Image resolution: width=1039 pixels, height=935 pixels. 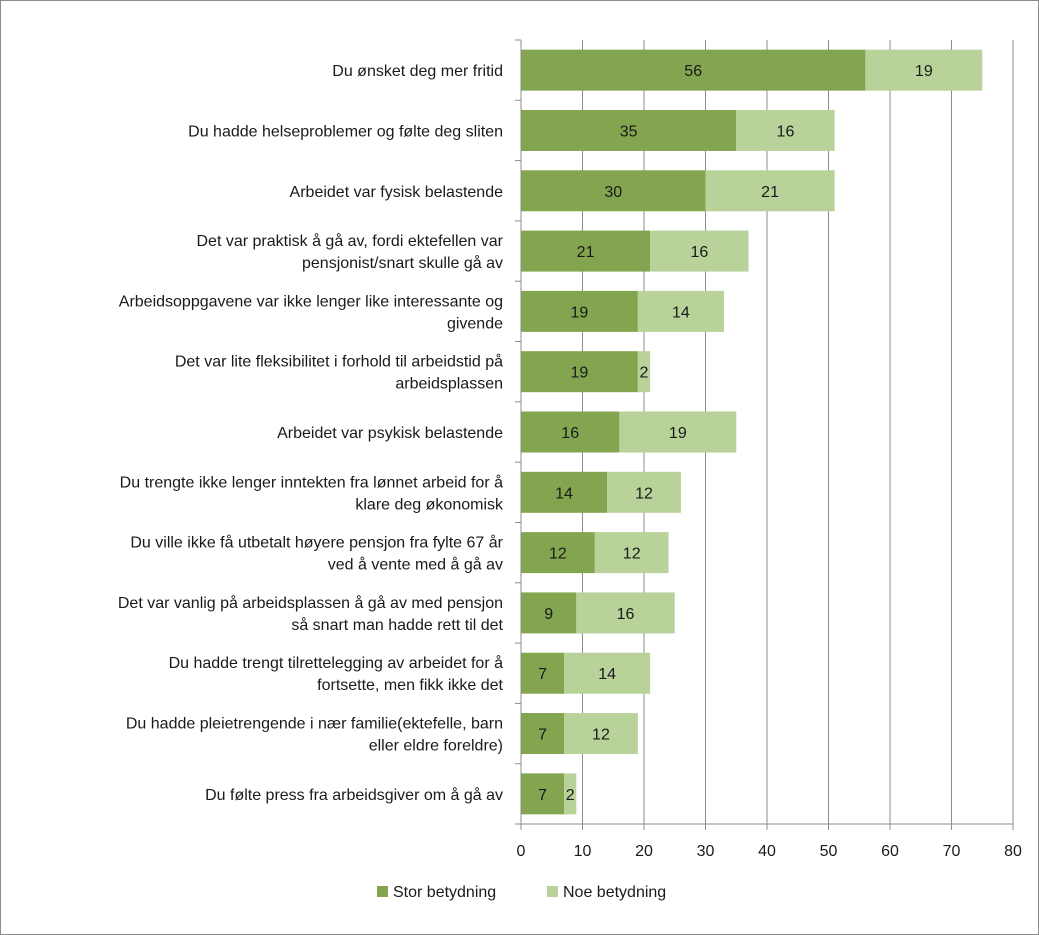 I want to click on data-label-noe-12: 2, so click(x=570, y=795).